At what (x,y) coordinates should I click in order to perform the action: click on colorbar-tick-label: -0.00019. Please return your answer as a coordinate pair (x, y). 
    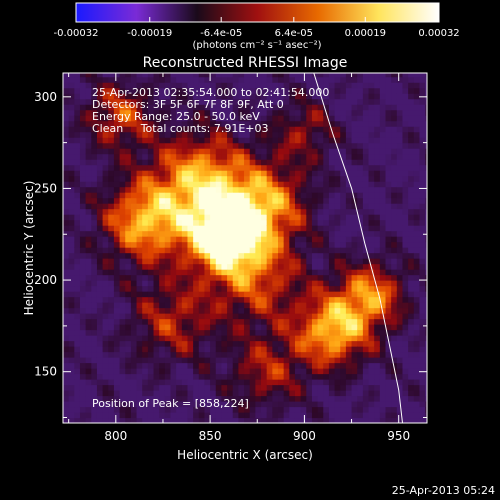
    Looking at the image, I should click on (149, 33).